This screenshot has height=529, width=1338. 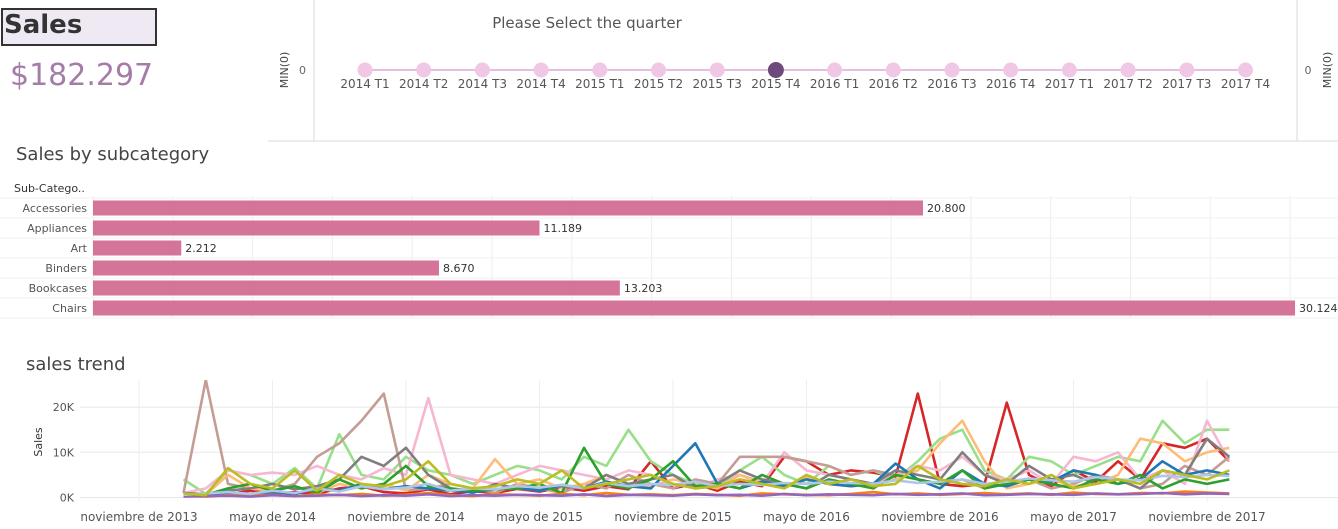 I want to click on quarter-label: 2016 T1, so click(x=834, y=84).